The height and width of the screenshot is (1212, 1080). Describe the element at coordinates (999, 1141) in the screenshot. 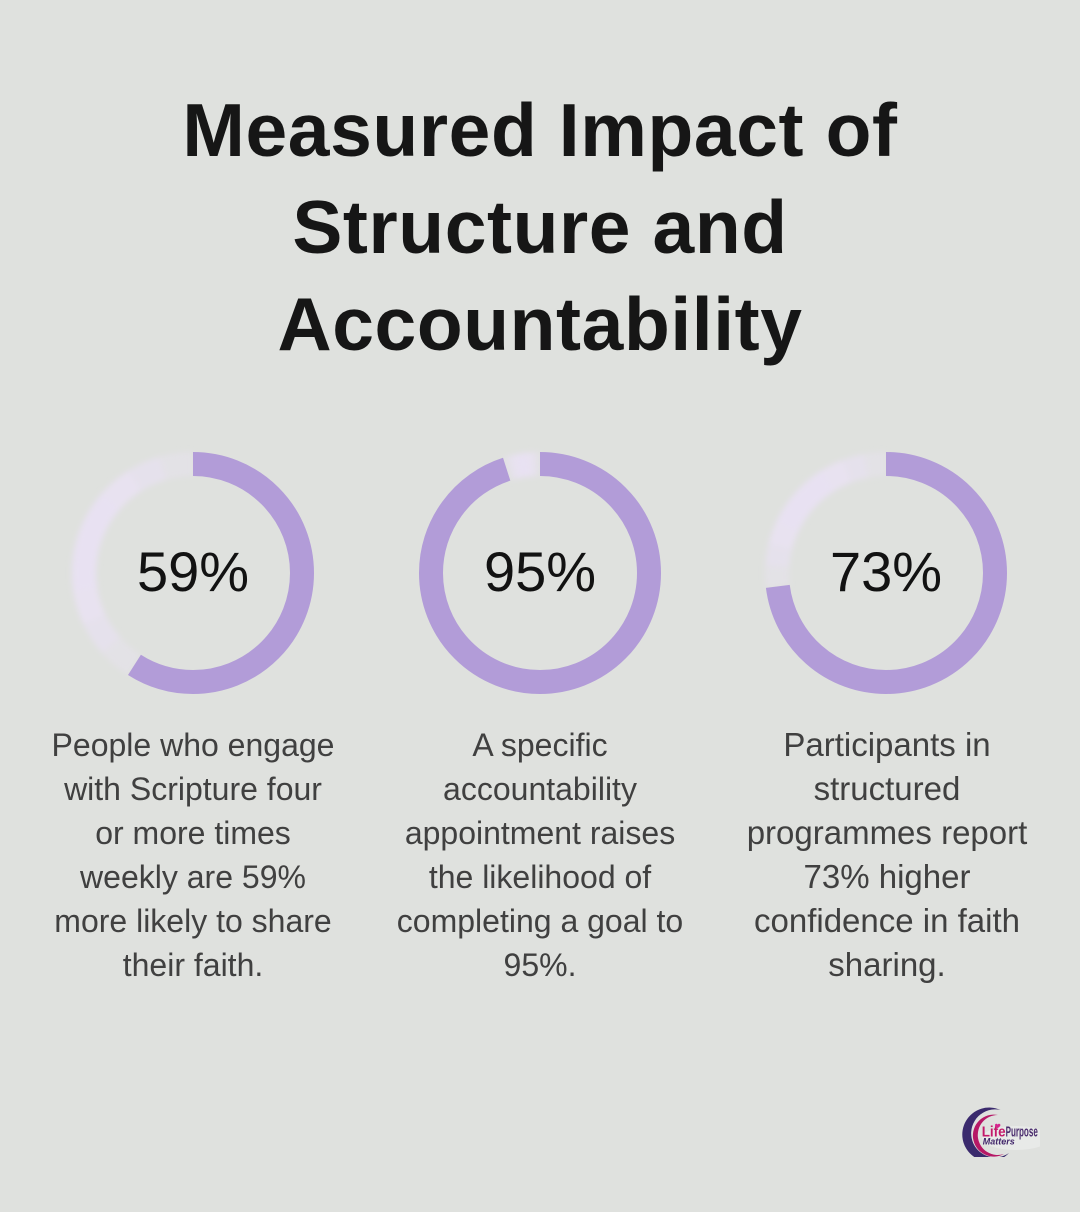

I see `svg-text: Matters` at that location.